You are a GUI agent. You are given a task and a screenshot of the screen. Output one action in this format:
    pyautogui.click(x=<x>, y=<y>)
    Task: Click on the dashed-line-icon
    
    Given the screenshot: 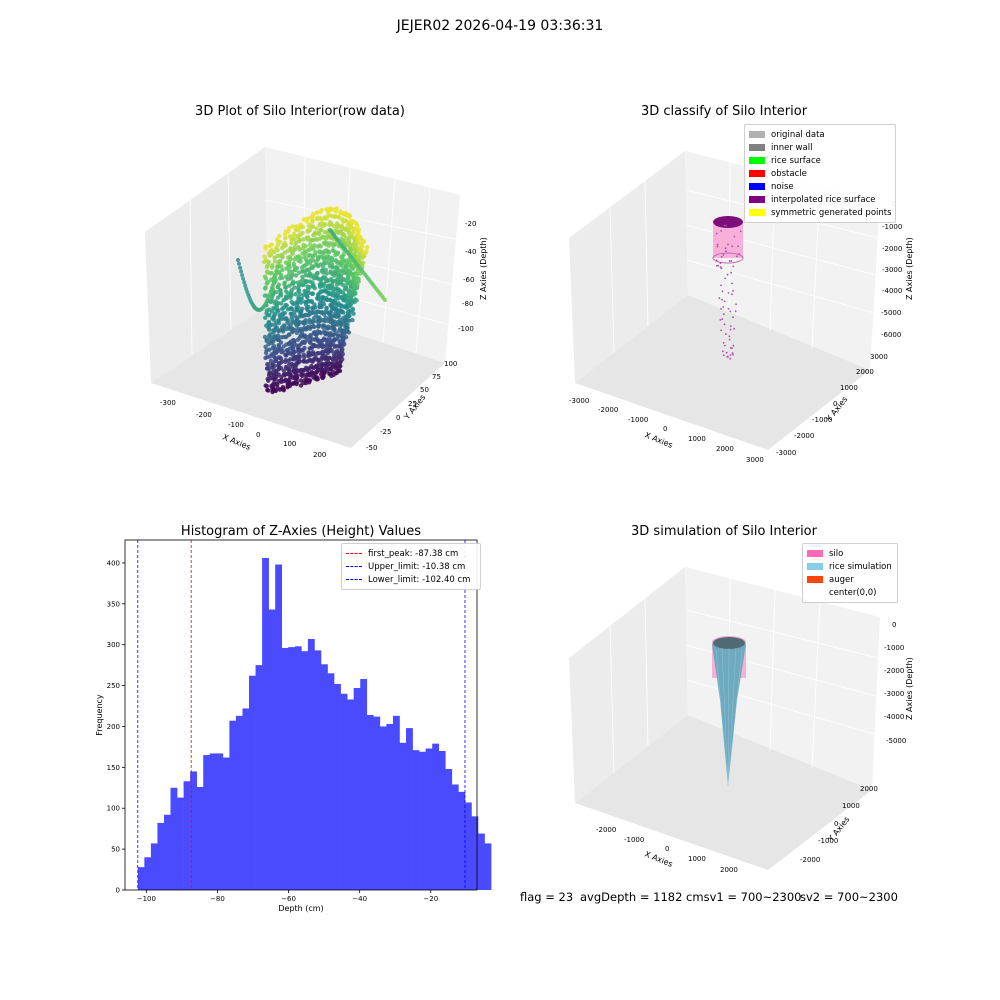 What is the action you would take?
    pyautogui.click(x=354, y=553)
    